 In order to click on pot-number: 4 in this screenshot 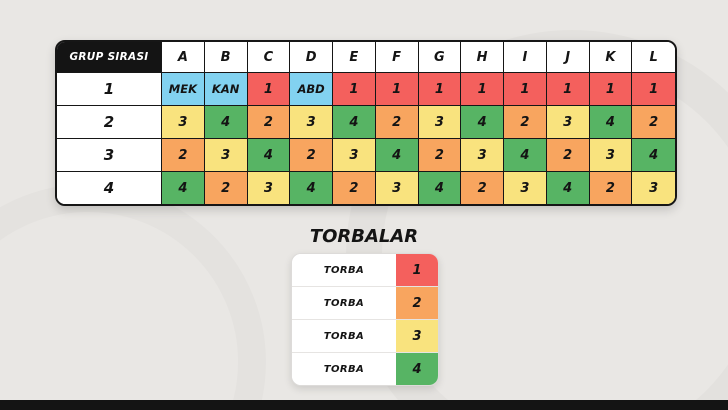, I will do `click(417, 369)`.